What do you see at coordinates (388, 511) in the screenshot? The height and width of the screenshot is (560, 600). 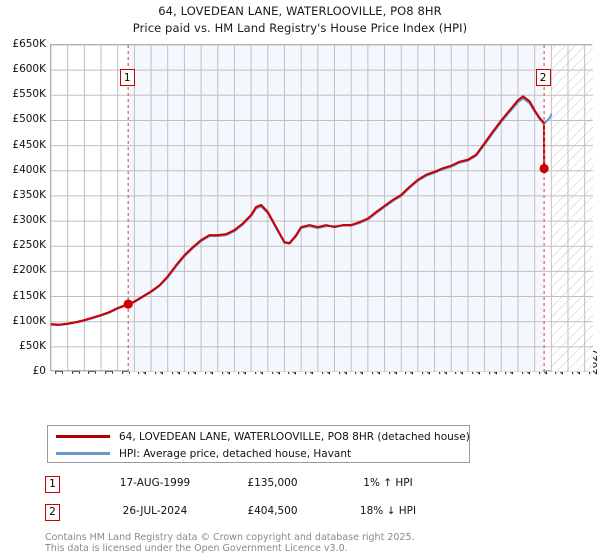 I see `transaction-hpi-delta: 18% ↓ HPI` at bounding box center [388, 511].